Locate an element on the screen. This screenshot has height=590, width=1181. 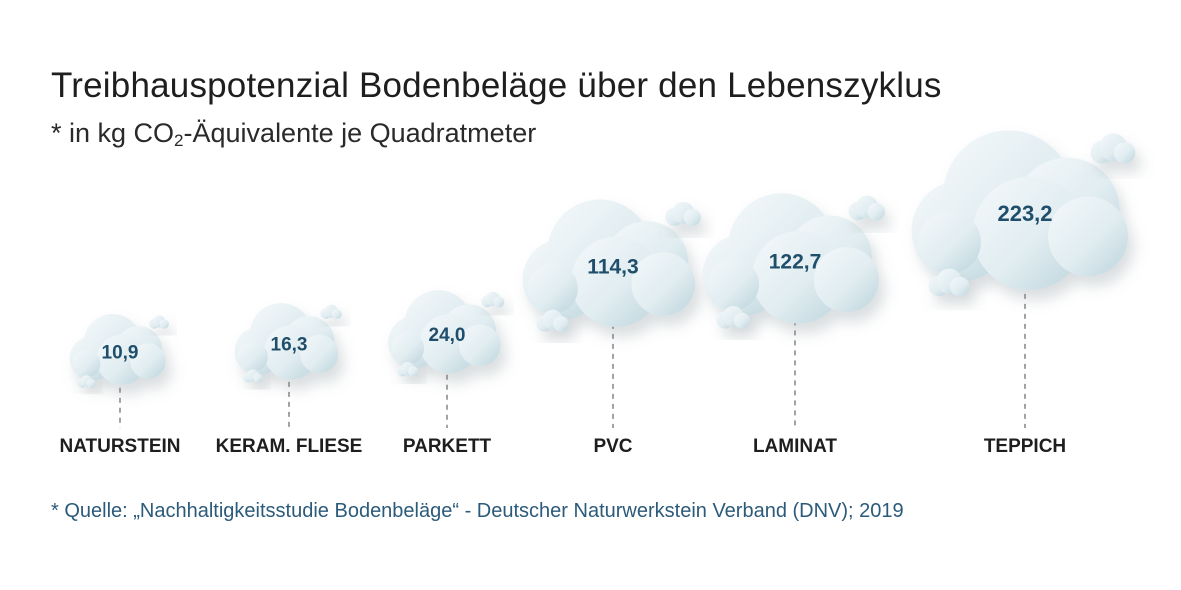
cloud-shape-keram-fliese is located at coordinates (286, 341).